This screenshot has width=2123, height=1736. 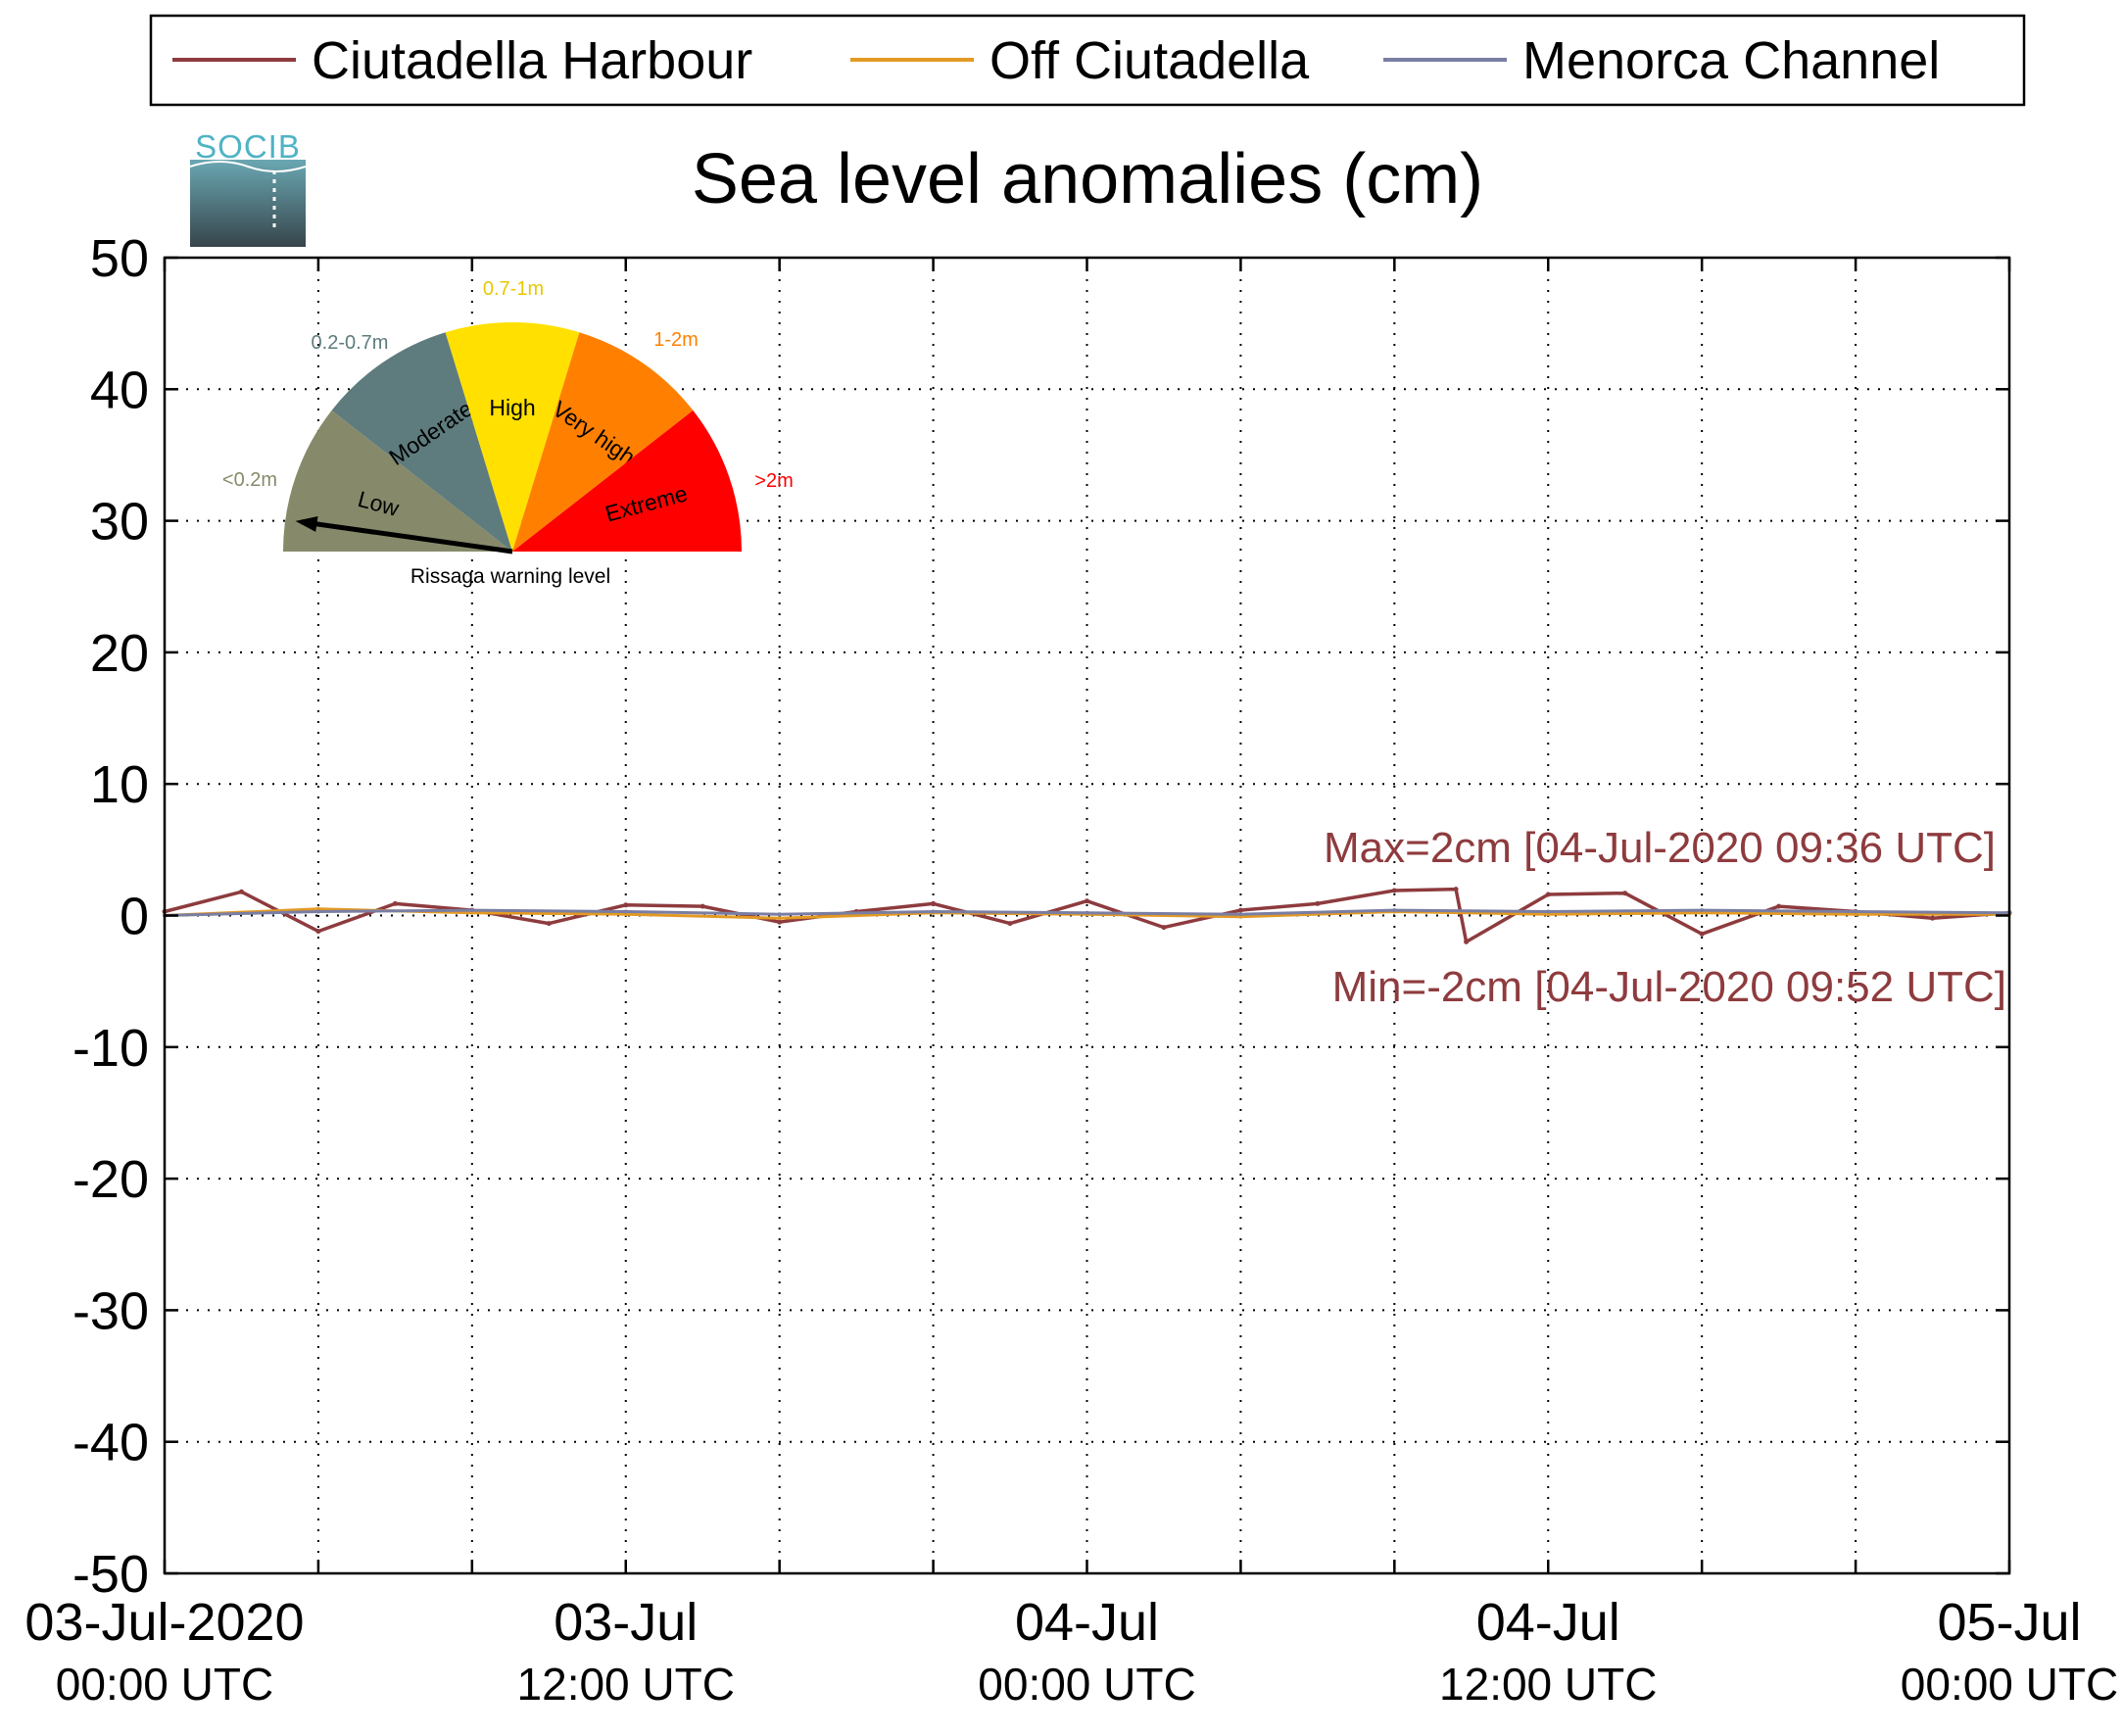 I want to click on y-tick-label: 50, so click(x=120, y=258).